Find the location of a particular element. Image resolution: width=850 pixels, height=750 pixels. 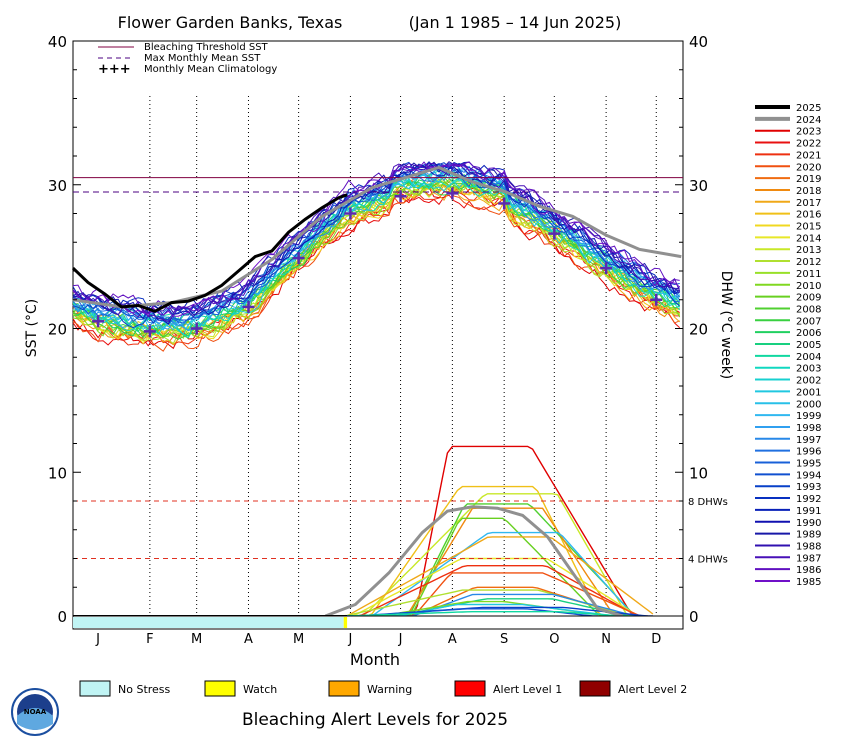

year-legend-label: 2000 is located at coordinates (808, 404).